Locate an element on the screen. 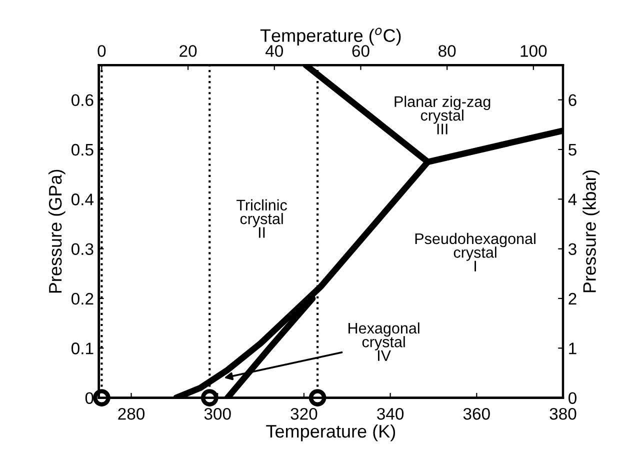 This screenshot has width=618, height=468. x2-tick-label: 40 is located at coordinates (274, 51).